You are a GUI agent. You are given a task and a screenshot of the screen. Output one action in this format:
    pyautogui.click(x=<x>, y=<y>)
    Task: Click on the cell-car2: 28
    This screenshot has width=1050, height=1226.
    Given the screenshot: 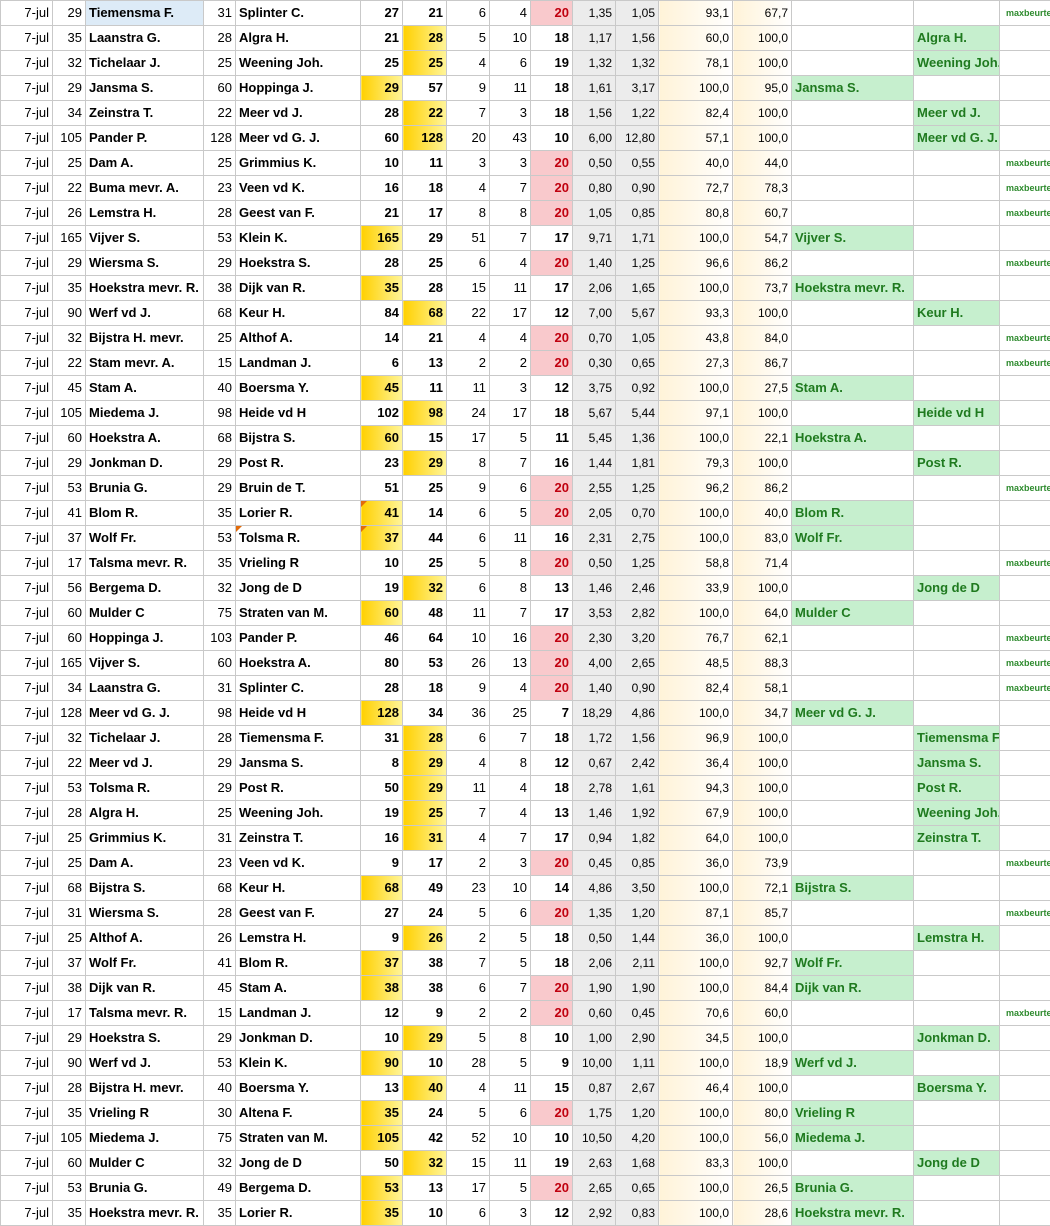 What is the action you would take?
    pyautogui.click(x=219, y=213)
    